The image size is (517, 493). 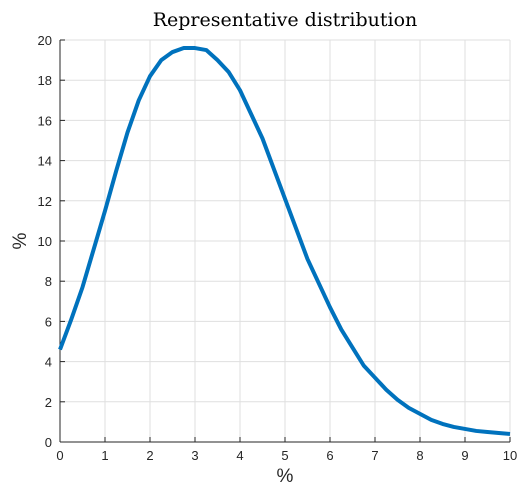 I want to click on y-tick-label: 12, so click(x=45, y=201).